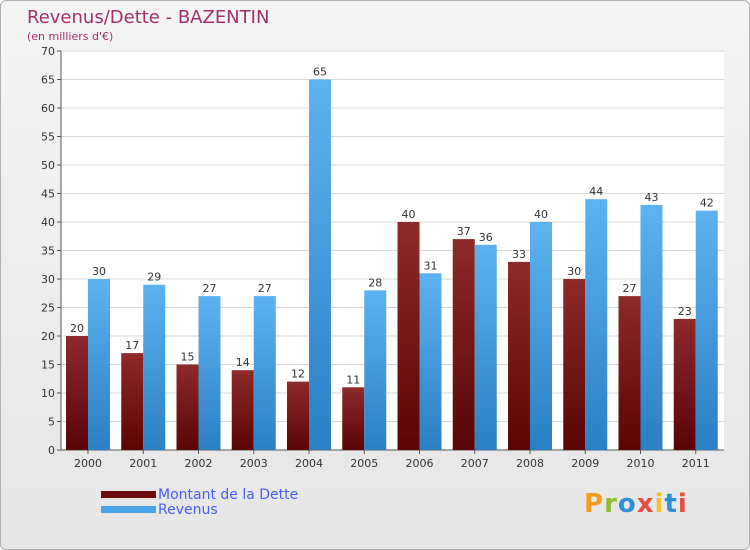 Image resolution: width=750 pixels, height=550 pixels. Describe the element at coordinates (685, 311) in the screenshot. I see `data-label-debt-2011: 23` at that location.